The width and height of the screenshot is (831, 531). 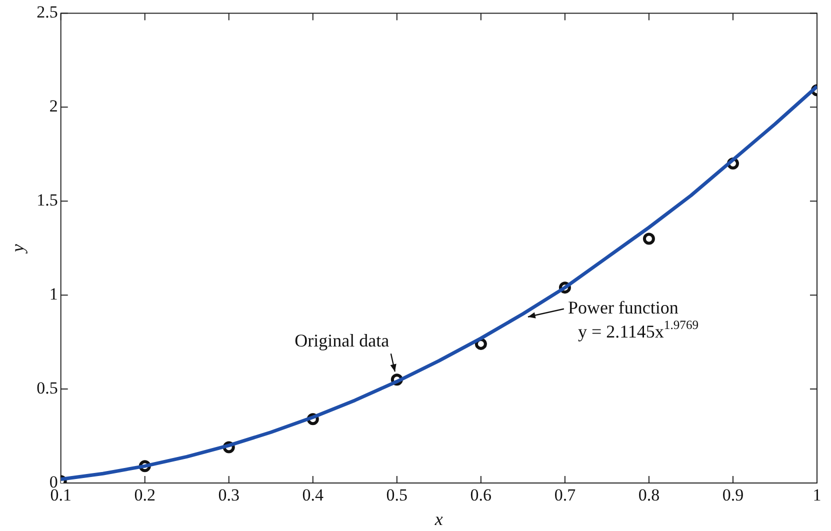 I want to click on x-tick-label: 1, so click(x=817, y=495).